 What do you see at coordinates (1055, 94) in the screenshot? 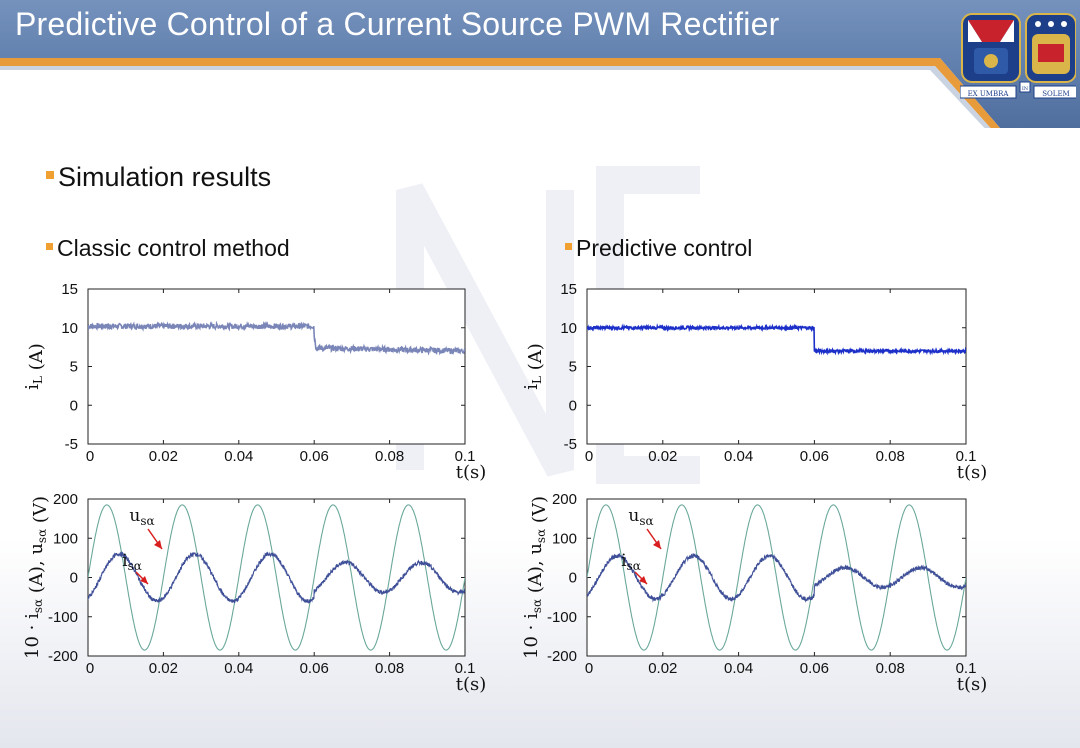
I see `logo-right-label: SOLEM` at bounding box center [1055, 94].